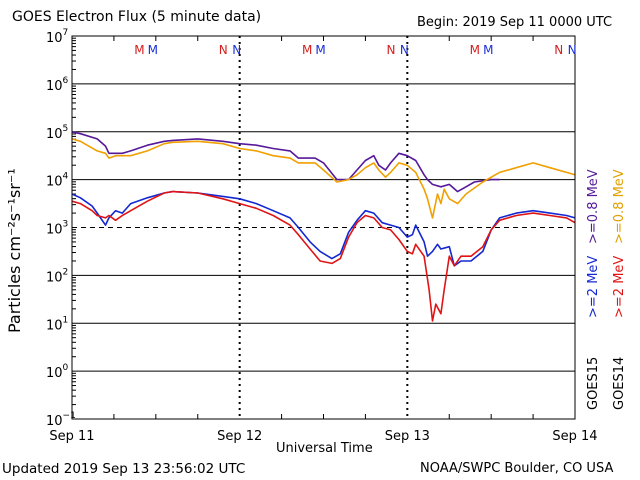 The width and height of the screenshot is (640, 480). What do you see at coordinates (137, 17) in the screenshot?
I see `chart-title: GOES Electron Flux (5 minute data)` at bounding box center [137, 17].